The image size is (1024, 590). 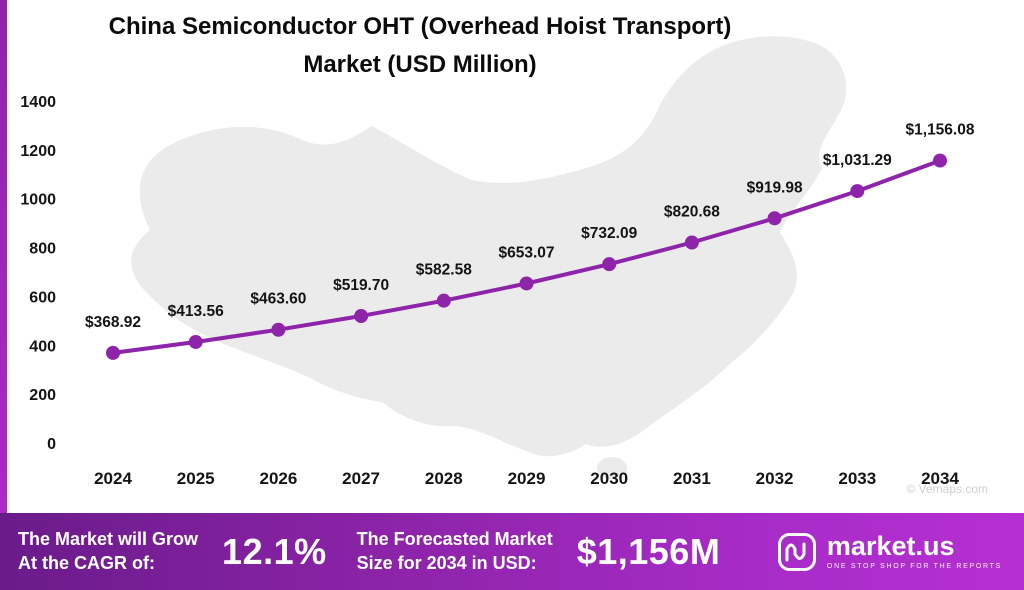 I want to click on vemaps-watermark: © Vemaps.com, so click(x=947, y=489).